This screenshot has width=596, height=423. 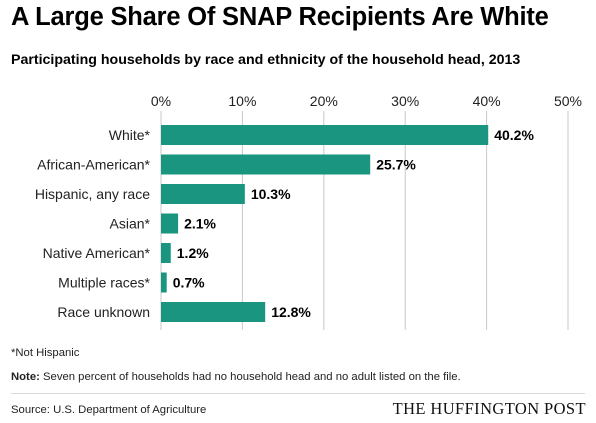 What do you see at coordinates (514, 135) in the screenshot?
I see `data-label: 40.2%` at bounding box center [514, 135].